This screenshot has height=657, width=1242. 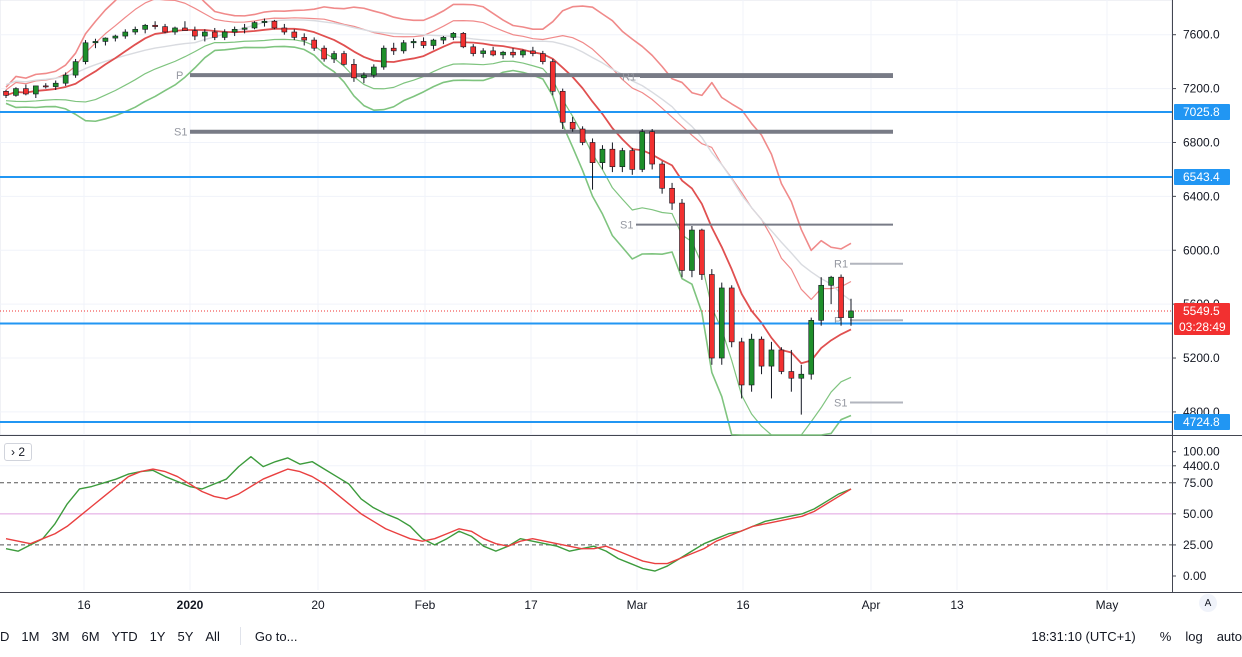 I want to click on timeframe-3m: 3M, so click(x=60, y=636).